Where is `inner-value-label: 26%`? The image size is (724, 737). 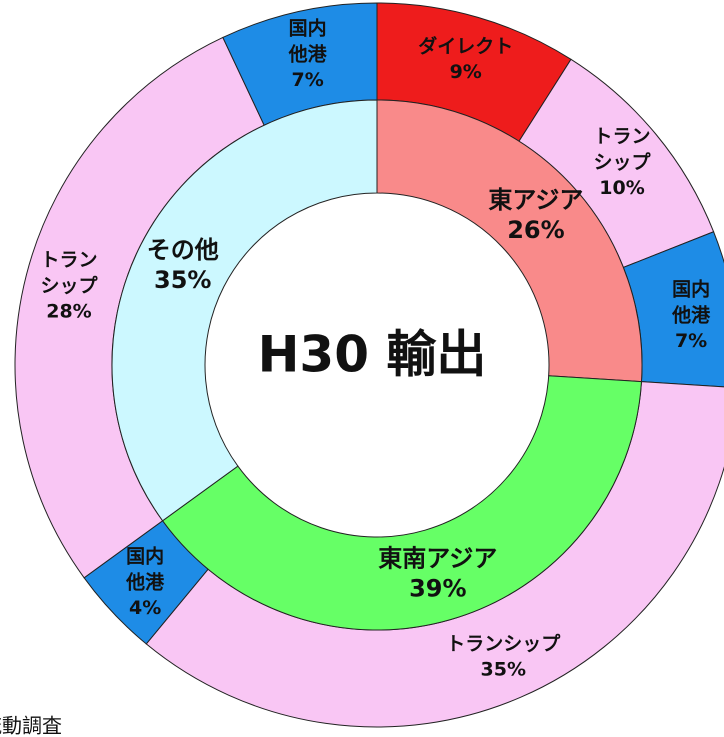
inner-value-label: 26% is located at coordinates (535, 230).